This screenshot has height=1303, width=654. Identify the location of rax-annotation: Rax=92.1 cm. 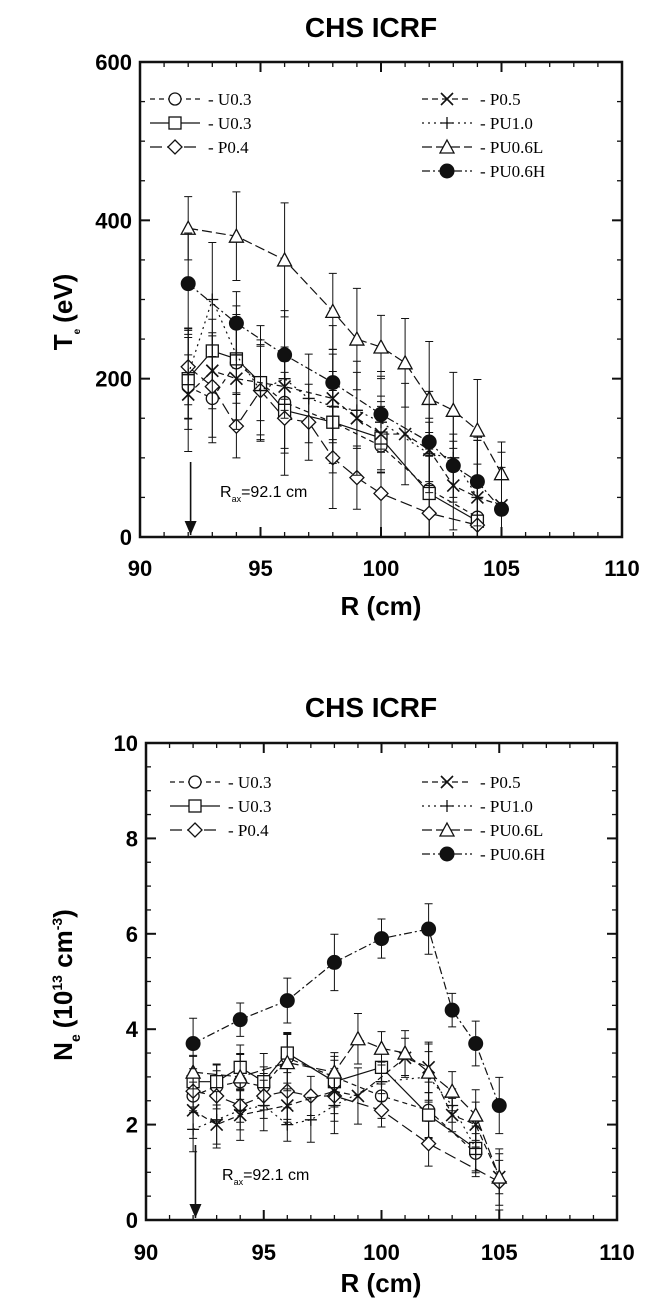
(265, 1177).